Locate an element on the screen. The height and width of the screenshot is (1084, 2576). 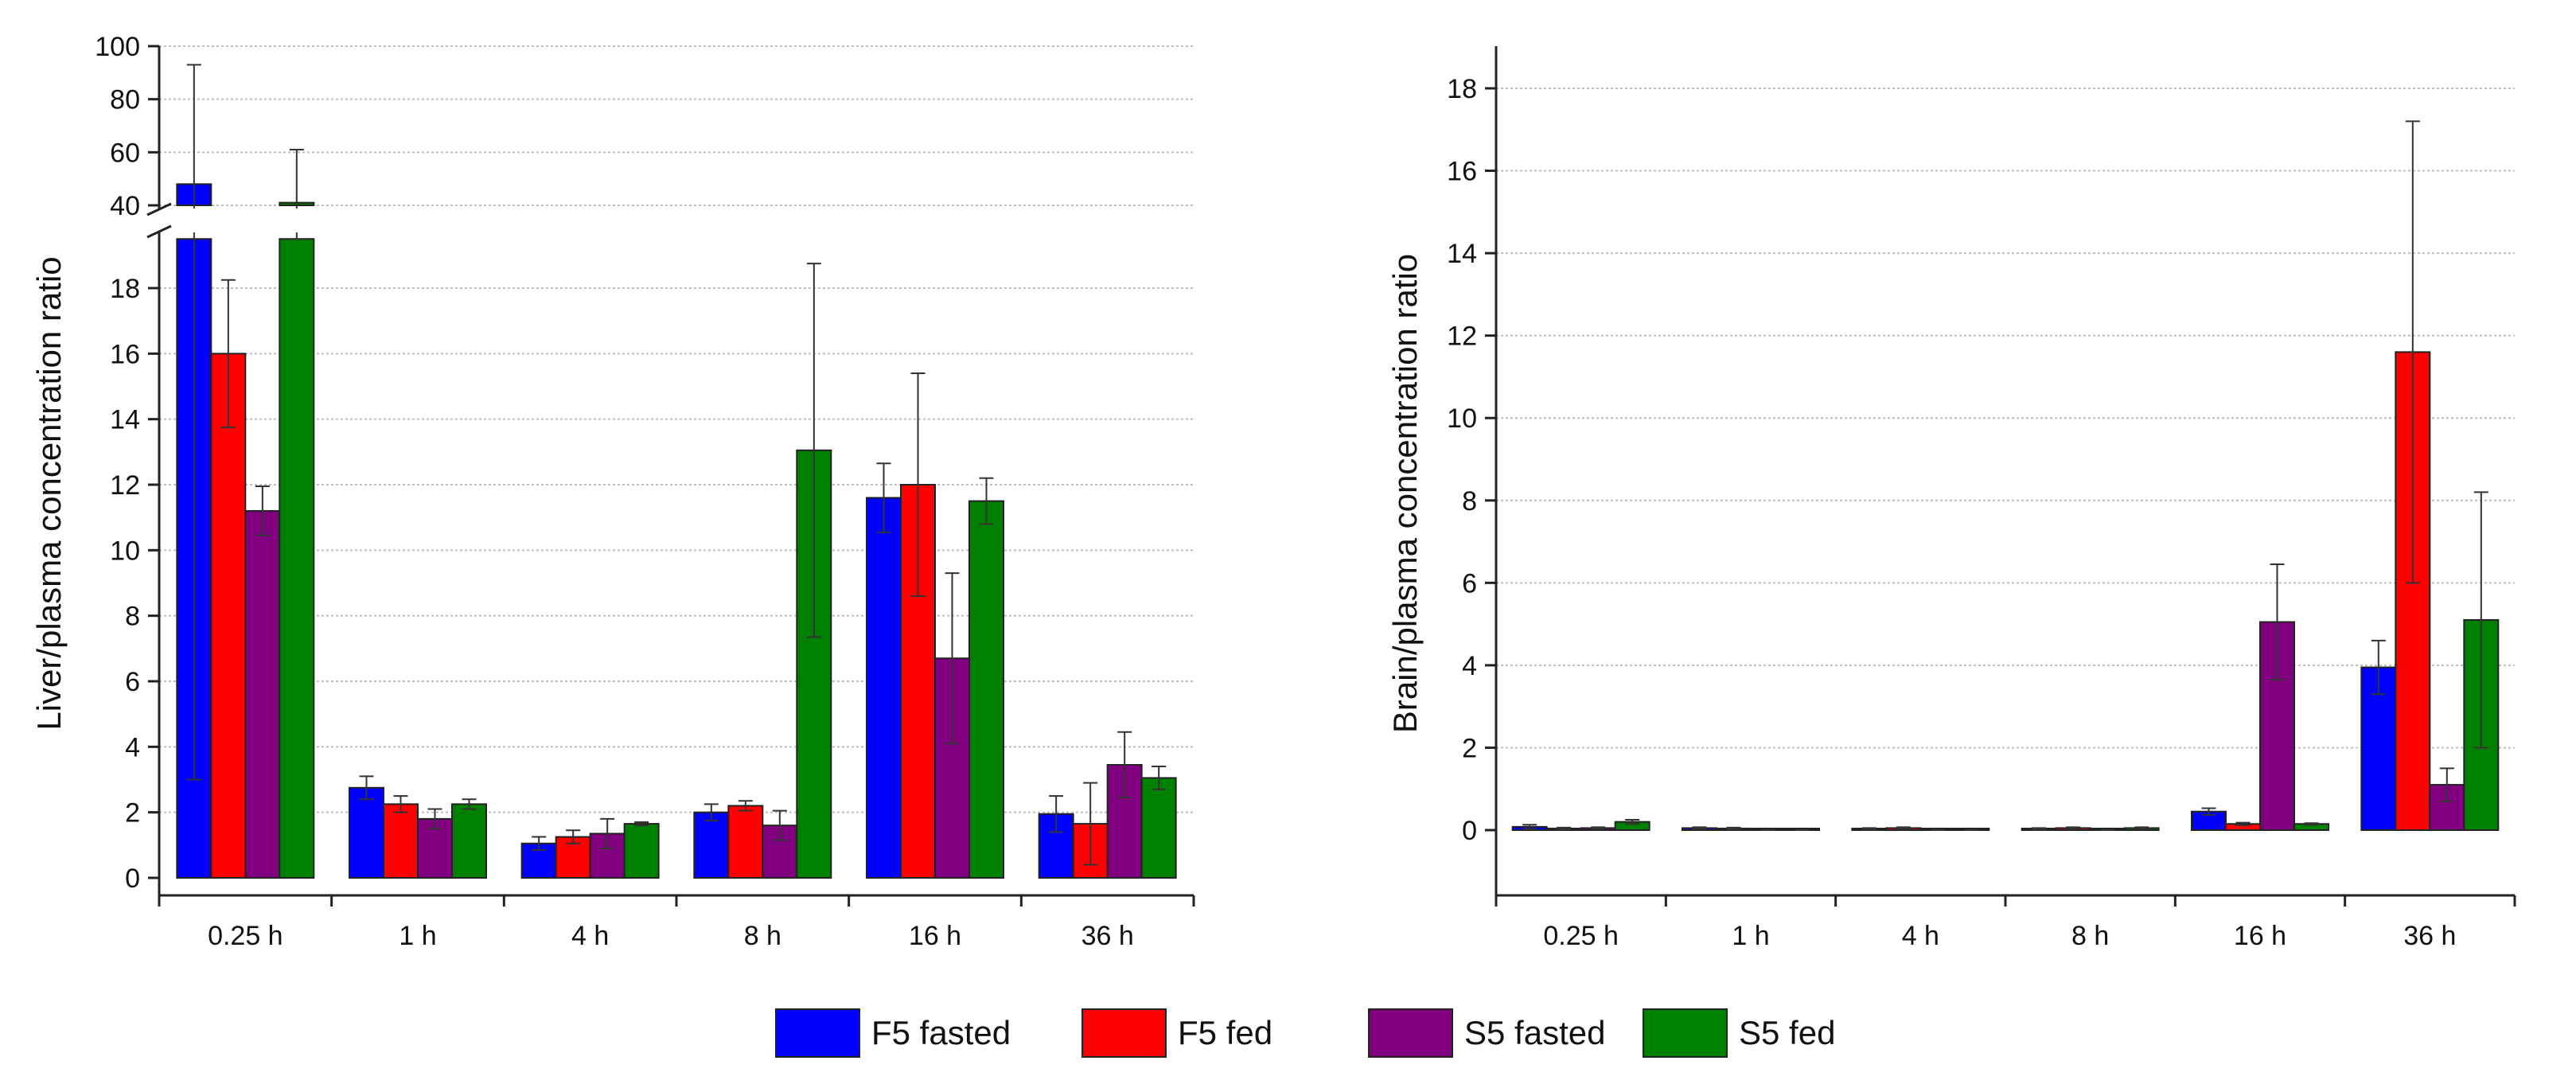
bar-s5-fasted-0-25-h is located at coordinates (262, 694).